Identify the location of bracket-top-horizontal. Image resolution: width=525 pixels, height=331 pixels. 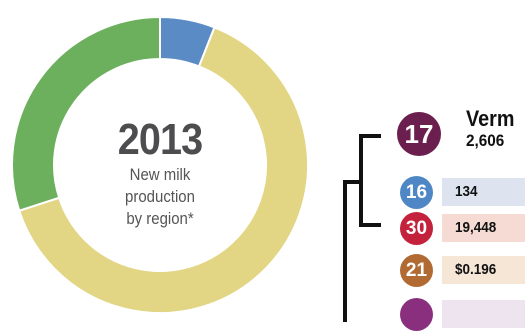
(370, 136).